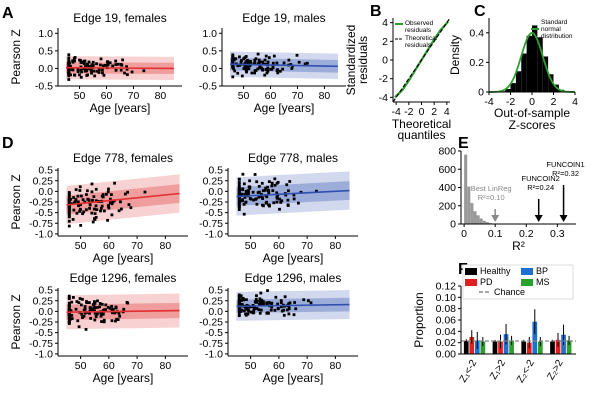  I want to click on y-tick-label: 4, so click(385, 23).